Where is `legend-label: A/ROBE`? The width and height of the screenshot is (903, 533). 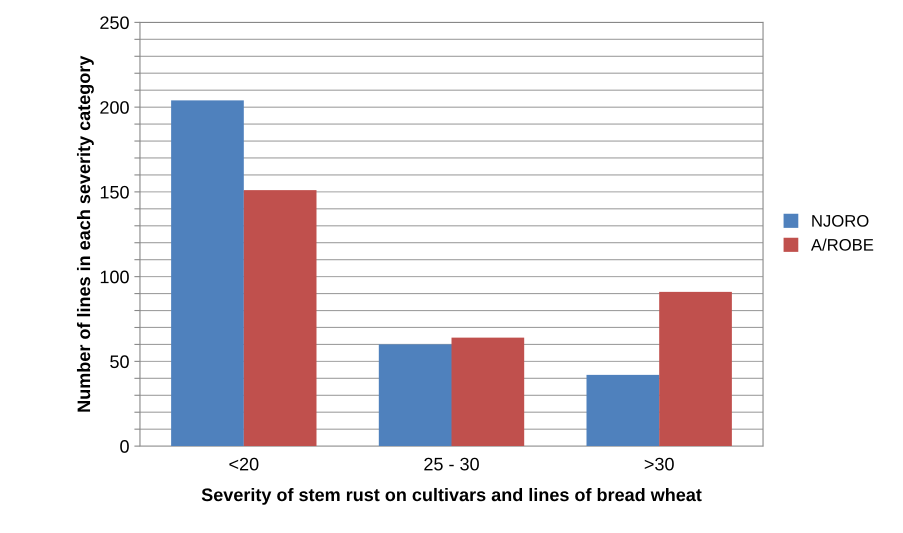 legend-label: A/ROBE is located at coordinates (842, 244).